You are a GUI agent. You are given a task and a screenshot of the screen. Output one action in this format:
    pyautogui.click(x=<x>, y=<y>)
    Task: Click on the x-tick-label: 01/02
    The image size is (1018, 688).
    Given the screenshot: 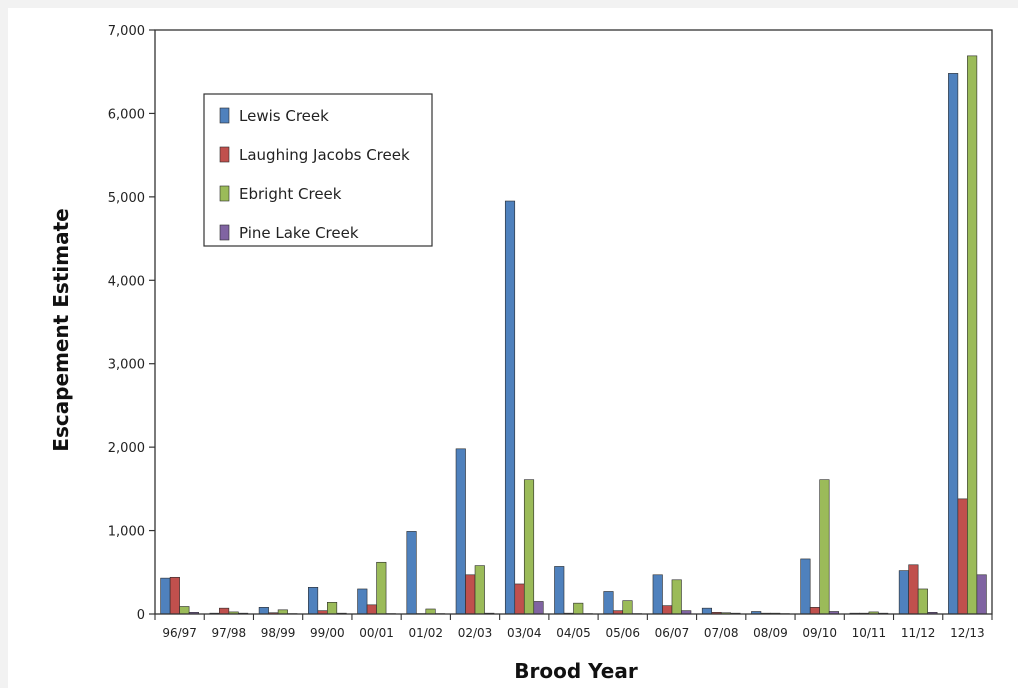 What is the action you would take?
    pyautogui.click(x=425, y=633)
    